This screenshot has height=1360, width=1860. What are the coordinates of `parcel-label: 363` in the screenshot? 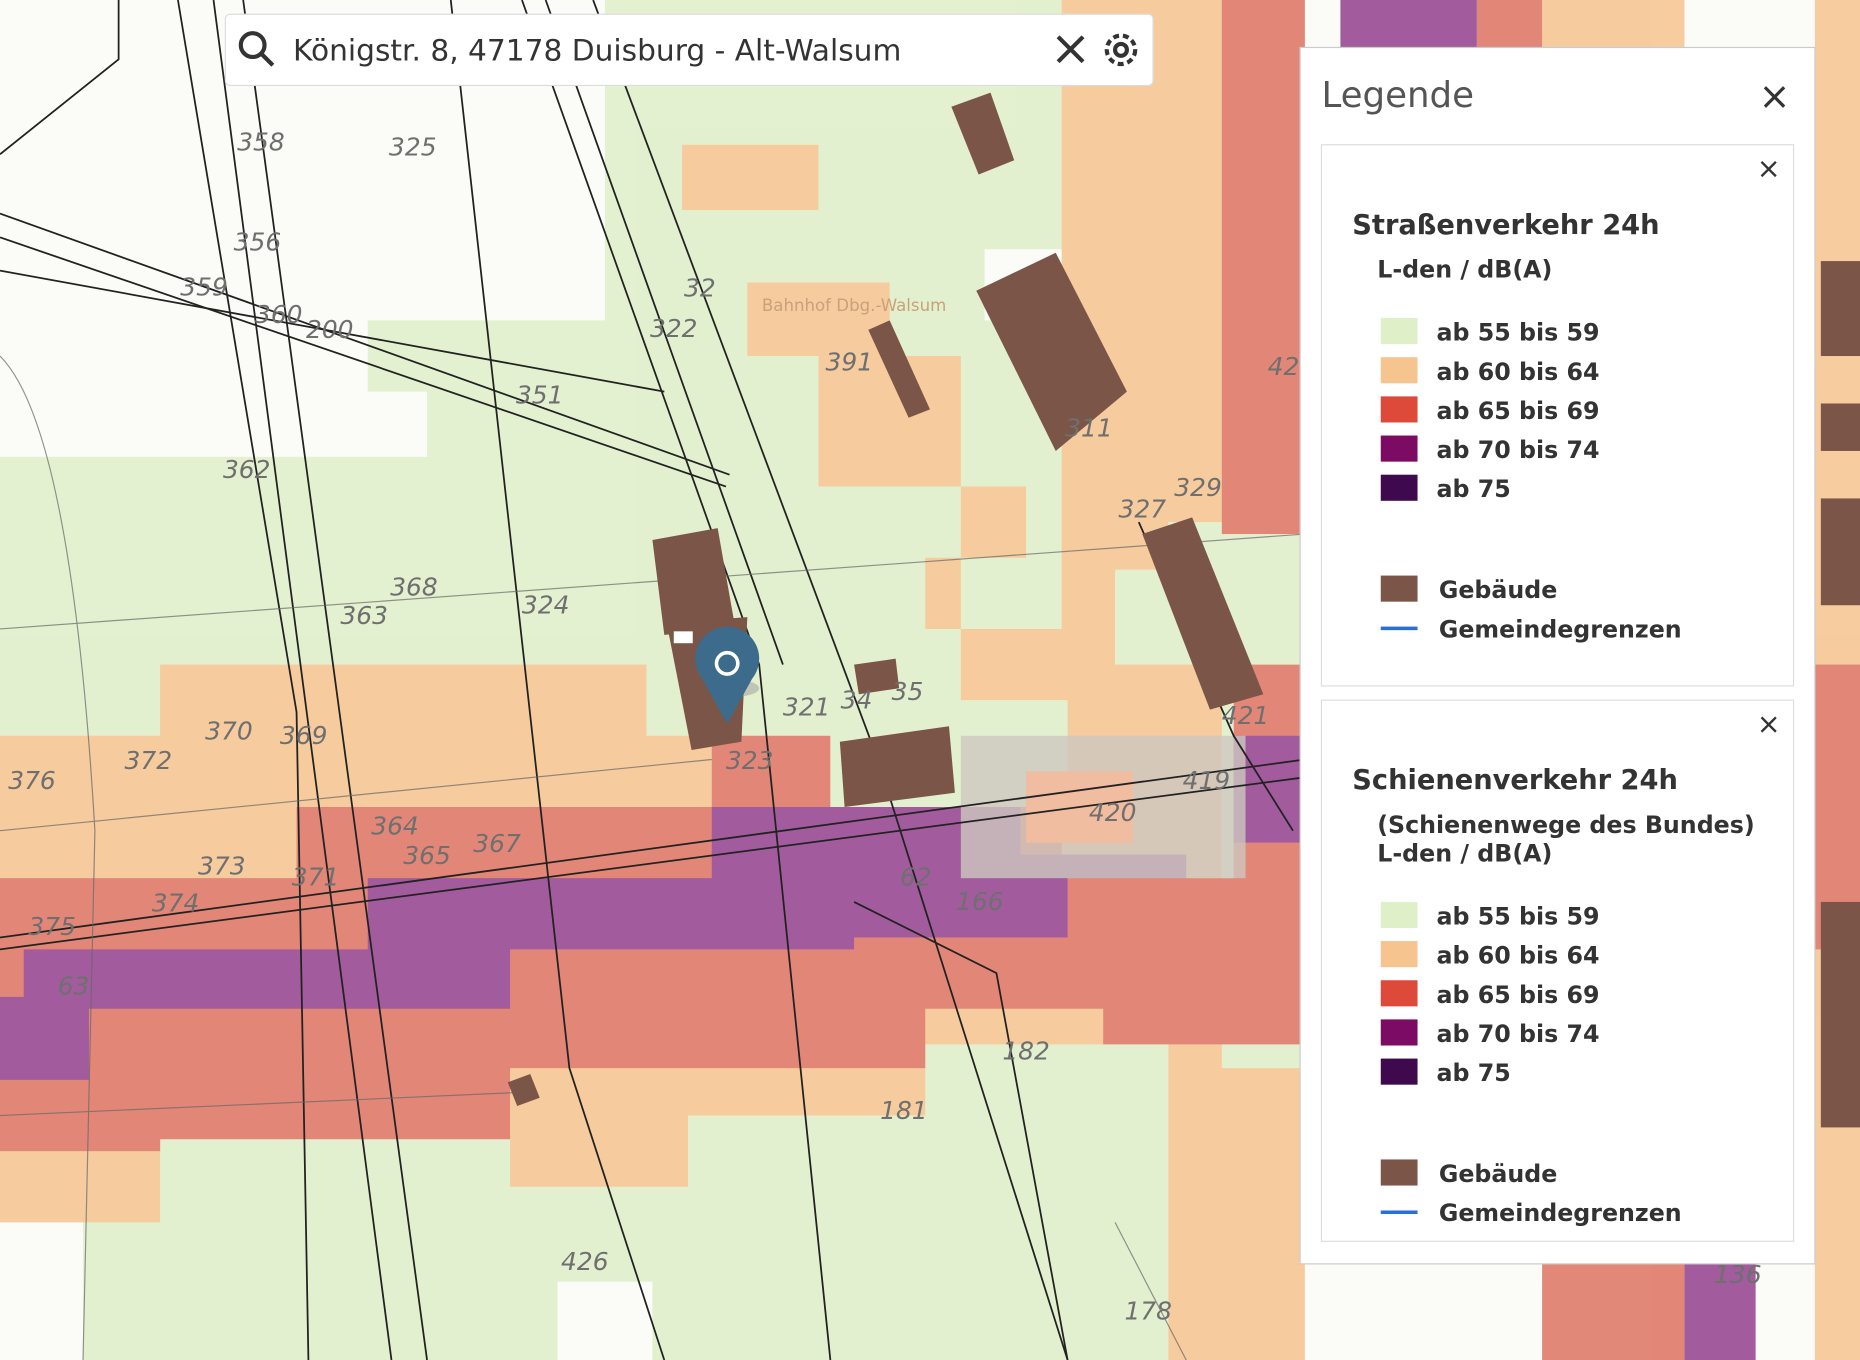 It's located at (364, 615).